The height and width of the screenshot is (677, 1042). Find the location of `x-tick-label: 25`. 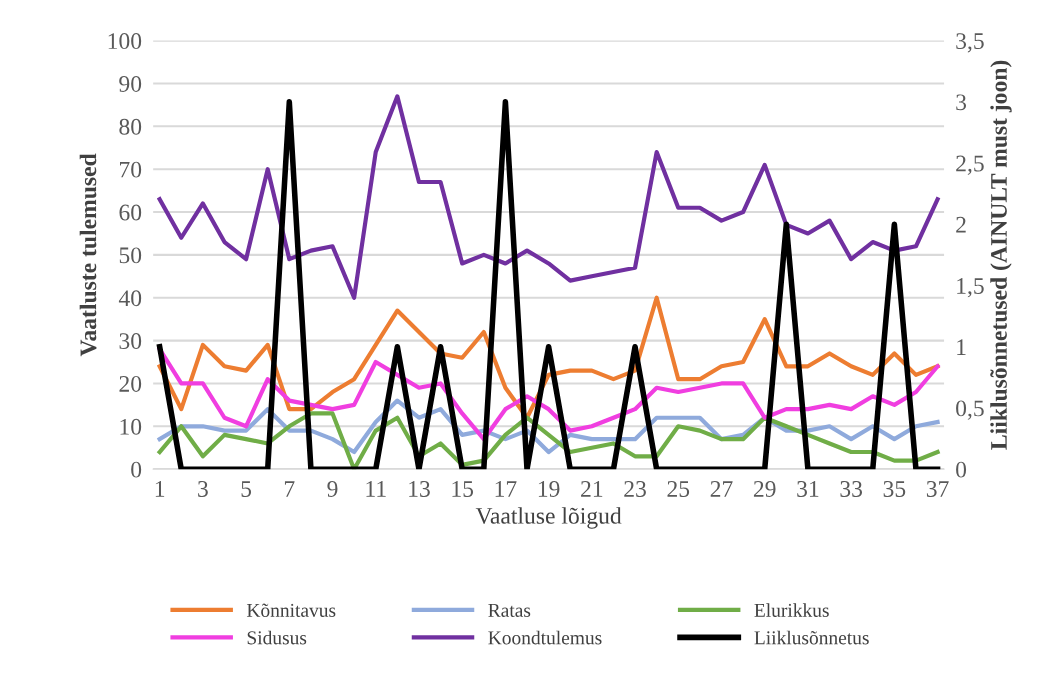

x-tick-label: 25 is located at coordinates (678, 489).